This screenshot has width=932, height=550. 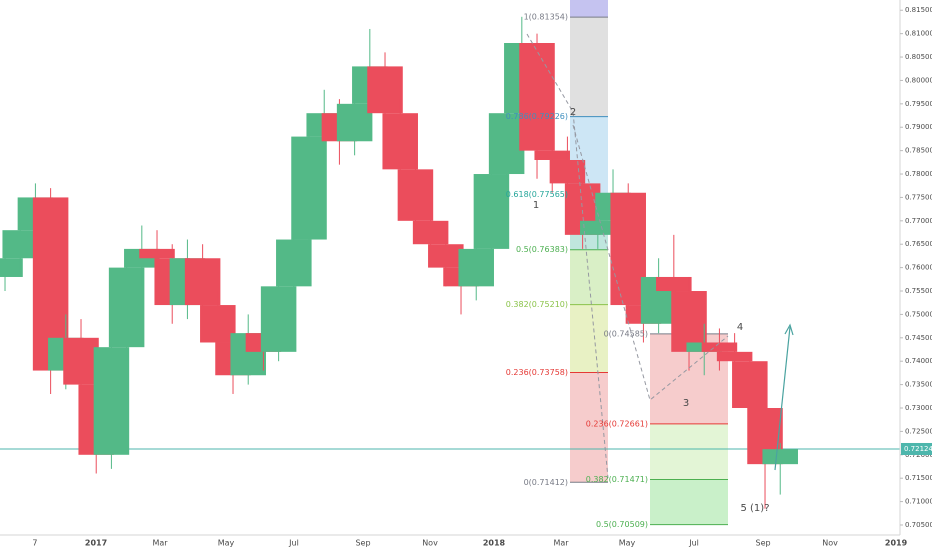 I want to click on wave-label: 4, so click(x=740, y=327).